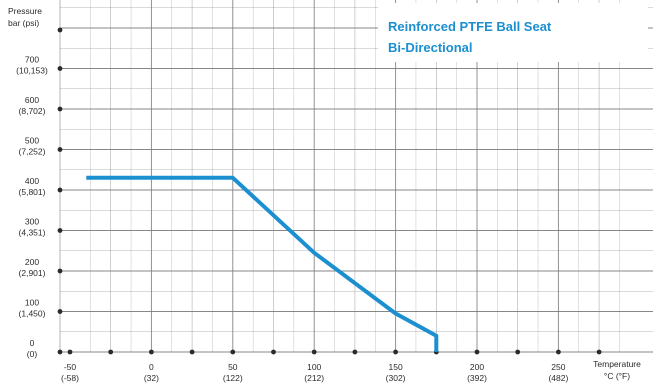  What do you see at coordinates (32, 181) in the screenshot?
I see `y-tick-label: 400` at bounding box center [32, 181].